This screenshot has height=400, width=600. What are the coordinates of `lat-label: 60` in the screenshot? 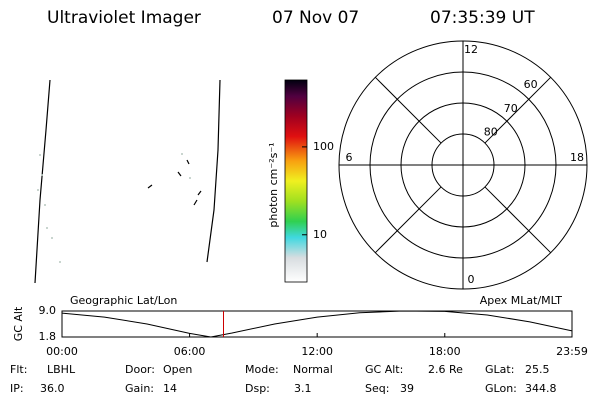 It's located at (531, 84).